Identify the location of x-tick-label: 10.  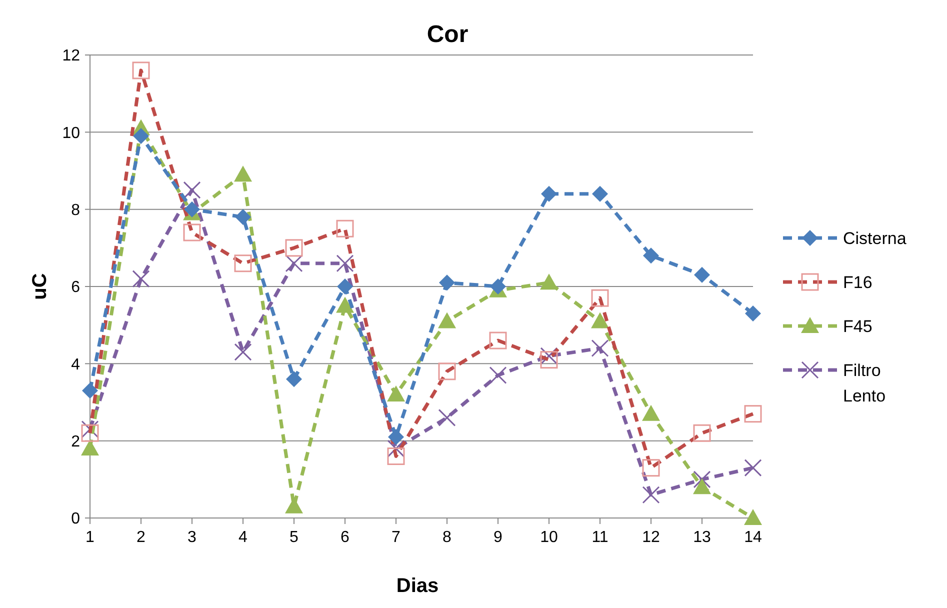
(549, 537).